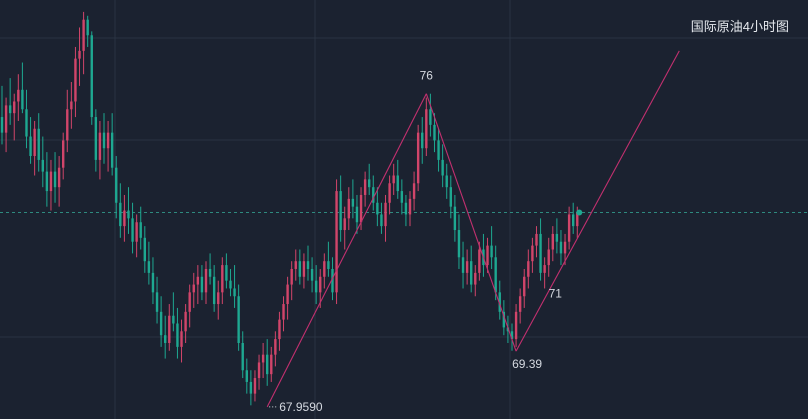 This screenshot has width=808, height=419. I want to click on annotation-label: 71, so click(556, 293).